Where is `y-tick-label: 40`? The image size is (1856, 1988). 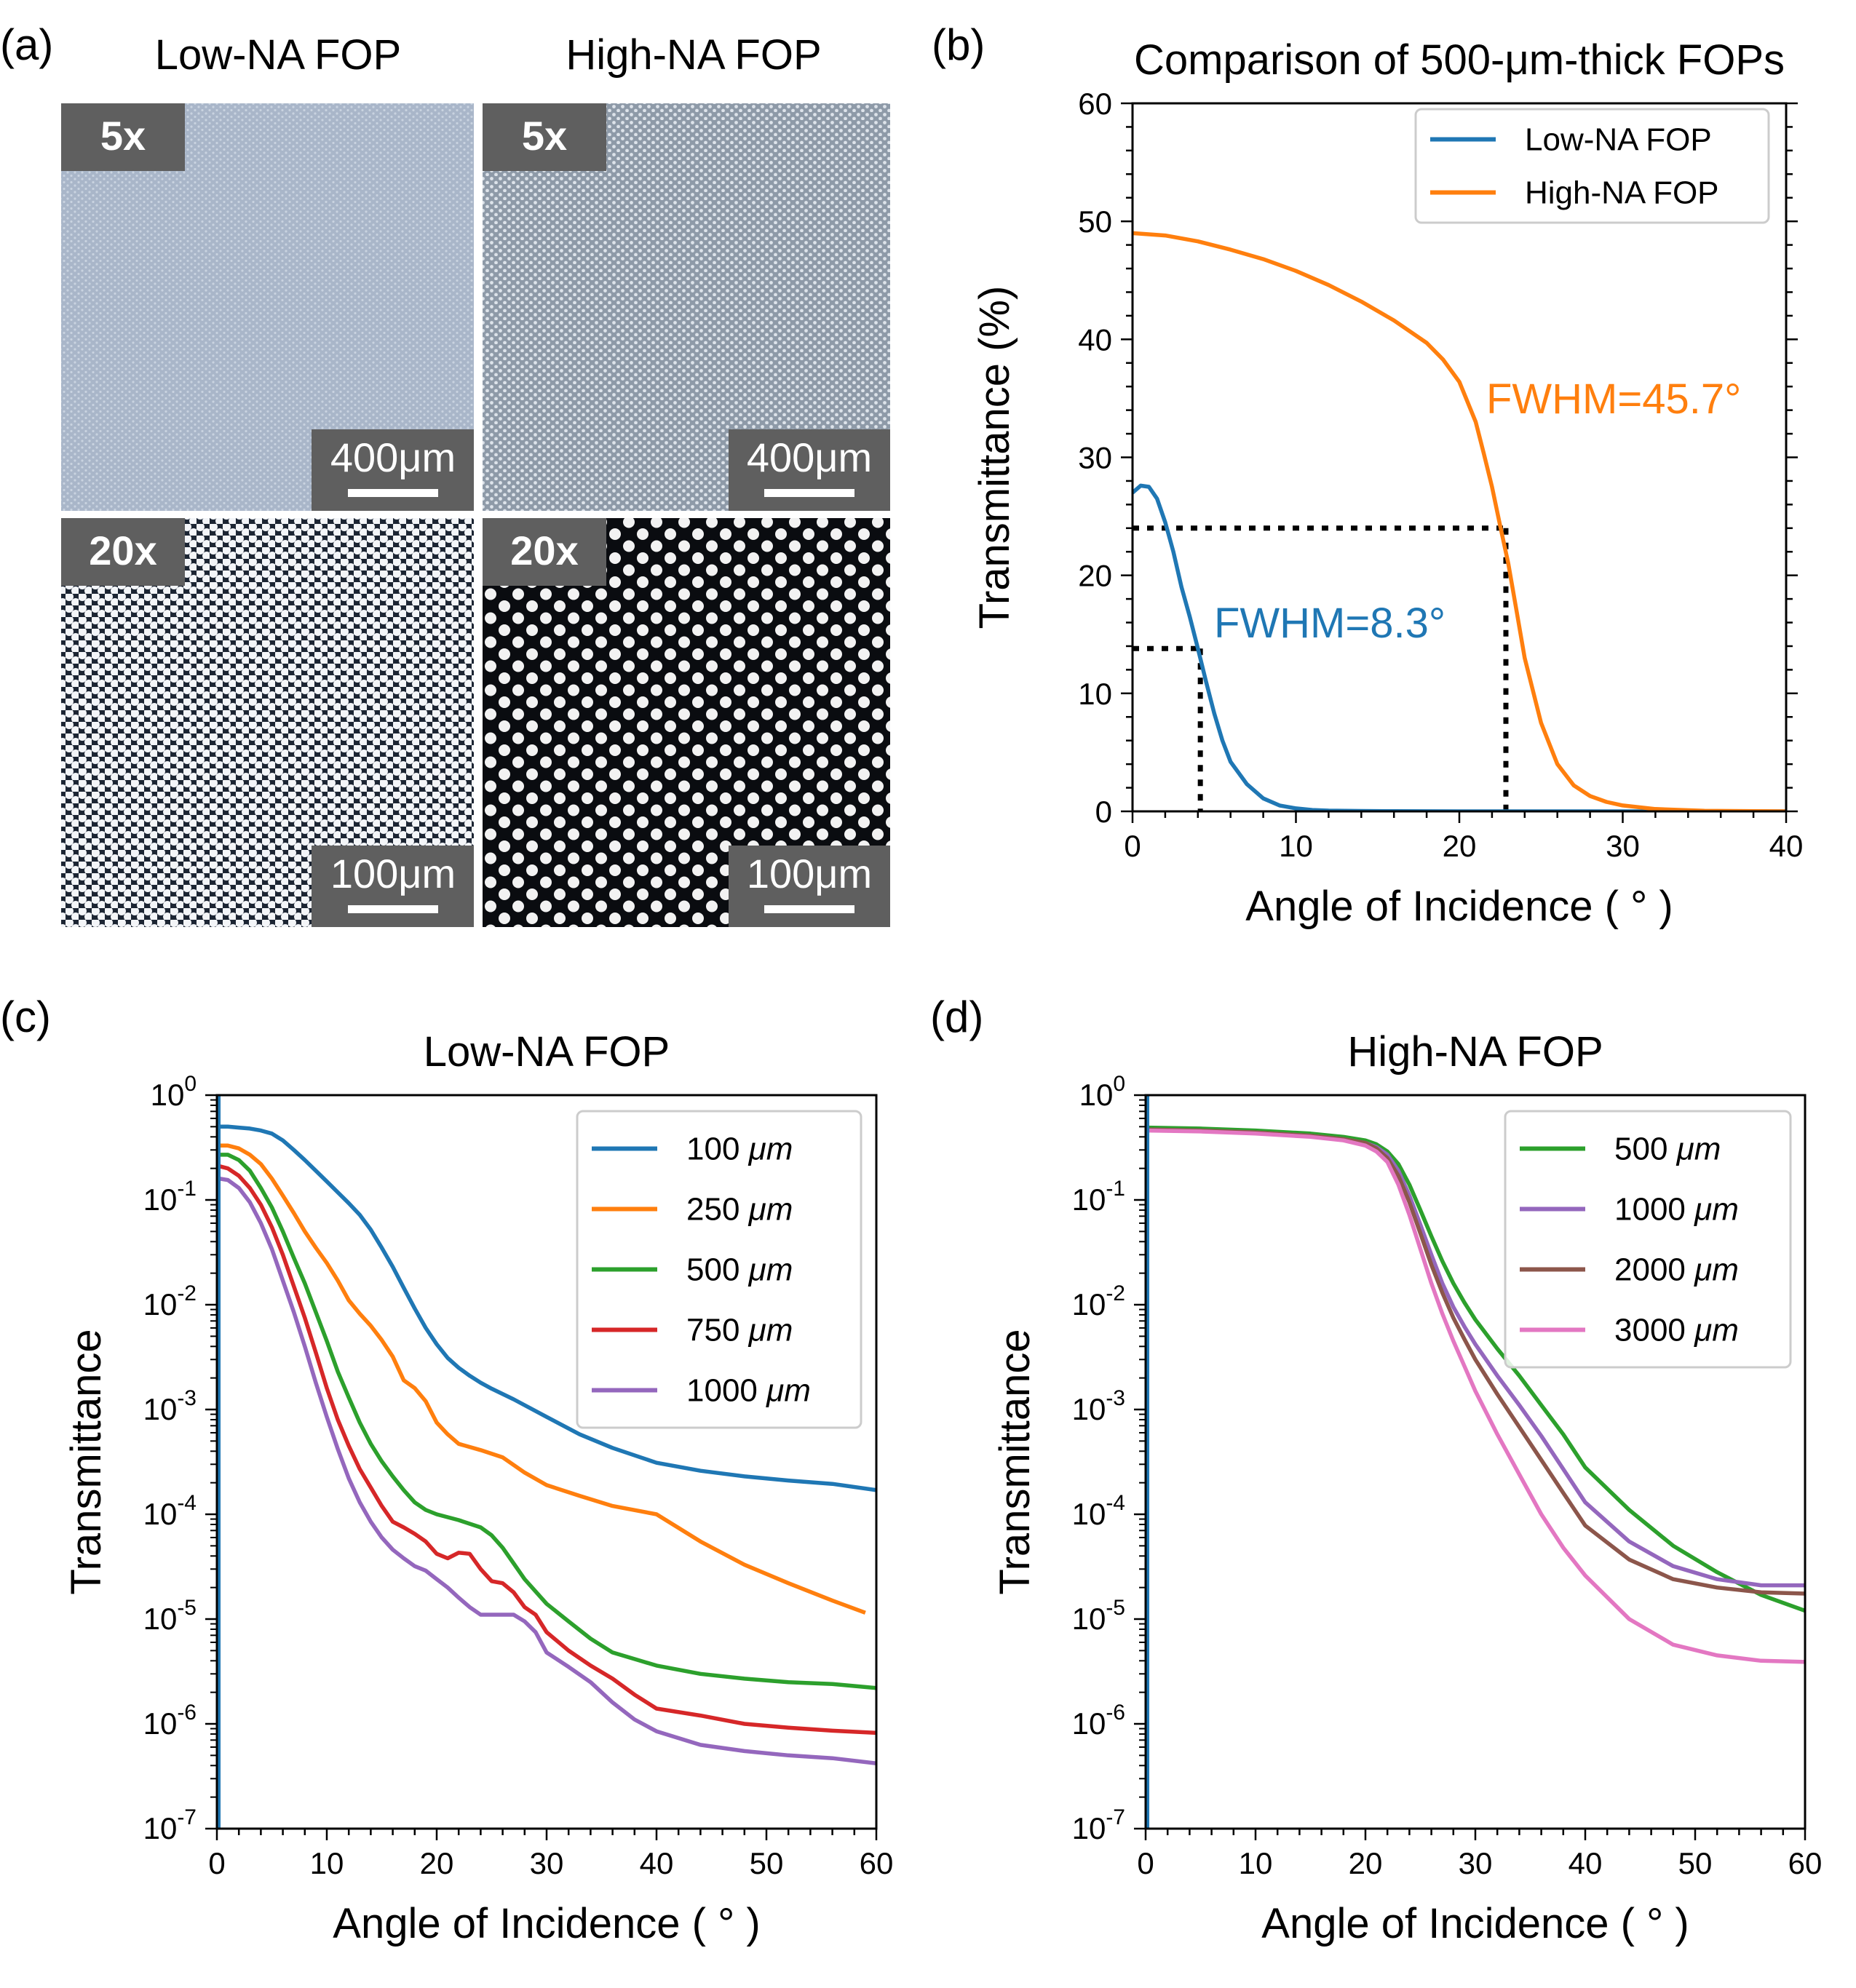 y-tick-label: 40 is located at coordinates (1095, 340).